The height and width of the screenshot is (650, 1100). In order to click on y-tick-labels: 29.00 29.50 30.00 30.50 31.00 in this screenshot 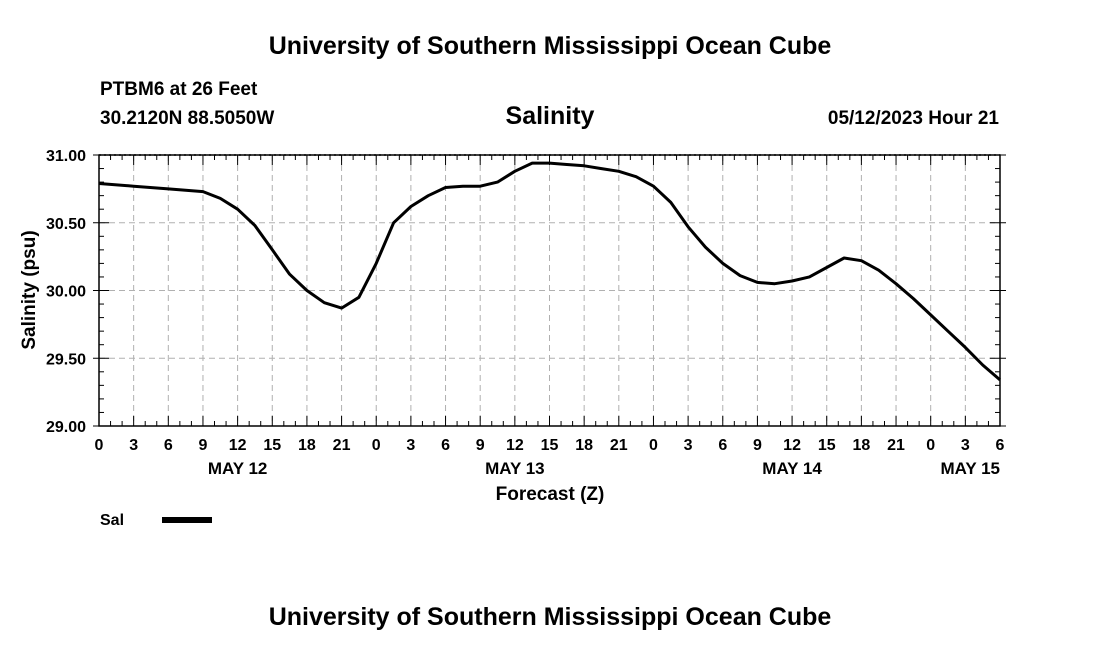, I will do `click(66, 292)`.